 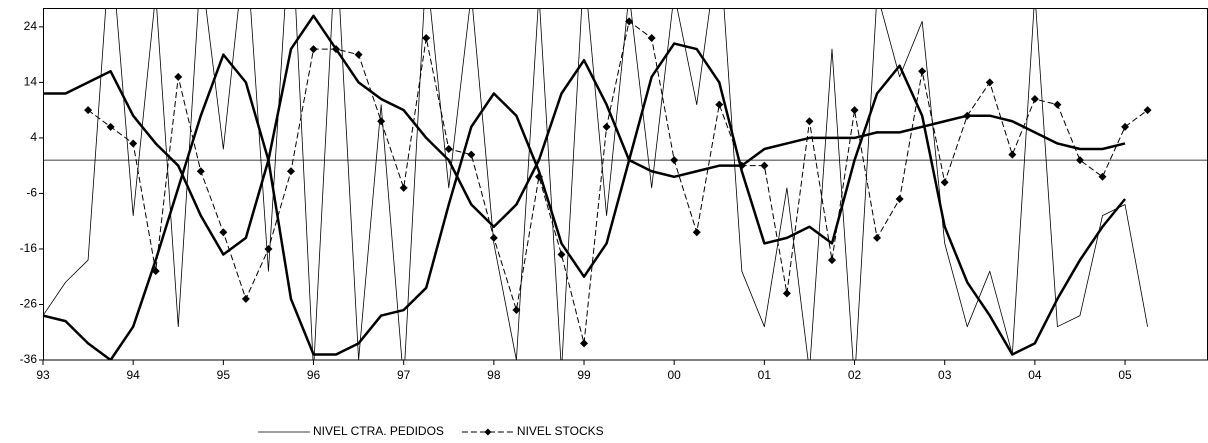 I want to click on y-tick-label: 24, so click(x=31, y=26).